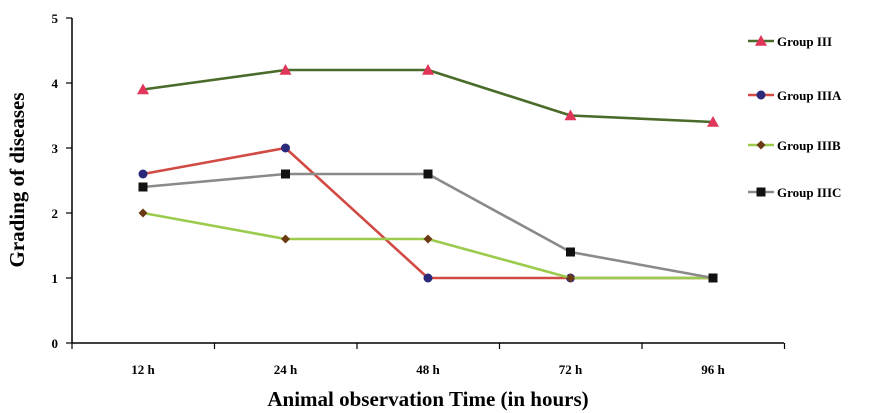 This screenshot has height=413, width=872. Describe the element at coordinates (571, 369) in the screenshot. I see `x-tick-label: 72 h` at that location.